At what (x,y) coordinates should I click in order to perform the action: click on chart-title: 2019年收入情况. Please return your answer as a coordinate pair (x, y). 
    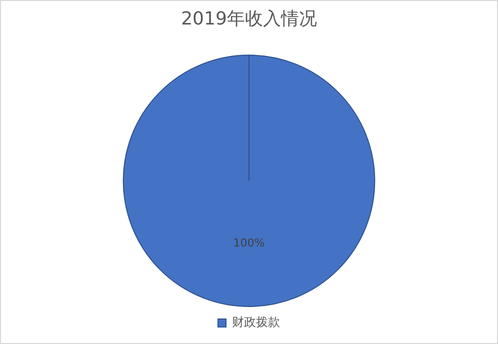
    Looking at the image, I should click on (249, 19).